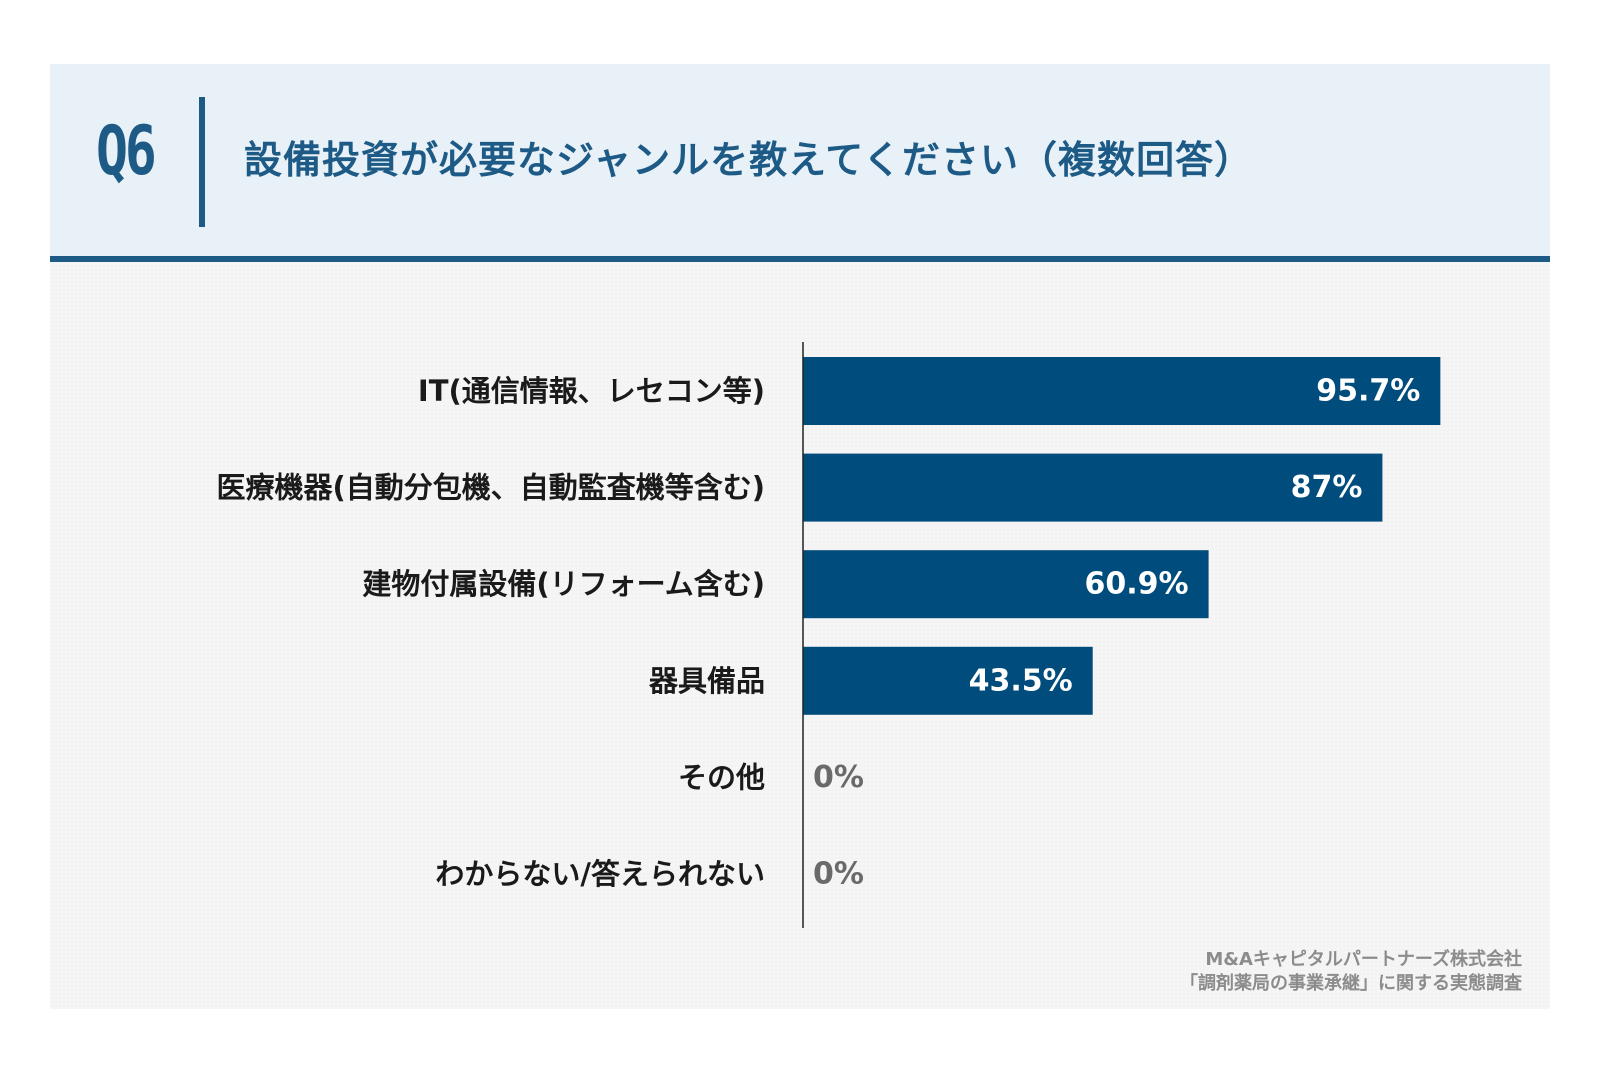 Image resolution: width=1600 pixels, height=1067 pixels. What do you see at coordinates (1327, 487) in the screenshot?
I see `value-label: 87%` at bounding box center [1327, 487].